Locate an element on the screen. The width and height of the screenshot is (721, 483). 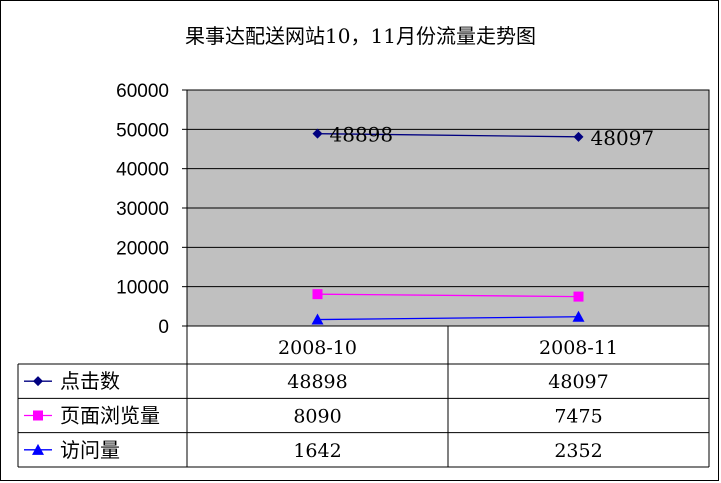
legend-label: 点击数 is located at coordinates (90, 381).